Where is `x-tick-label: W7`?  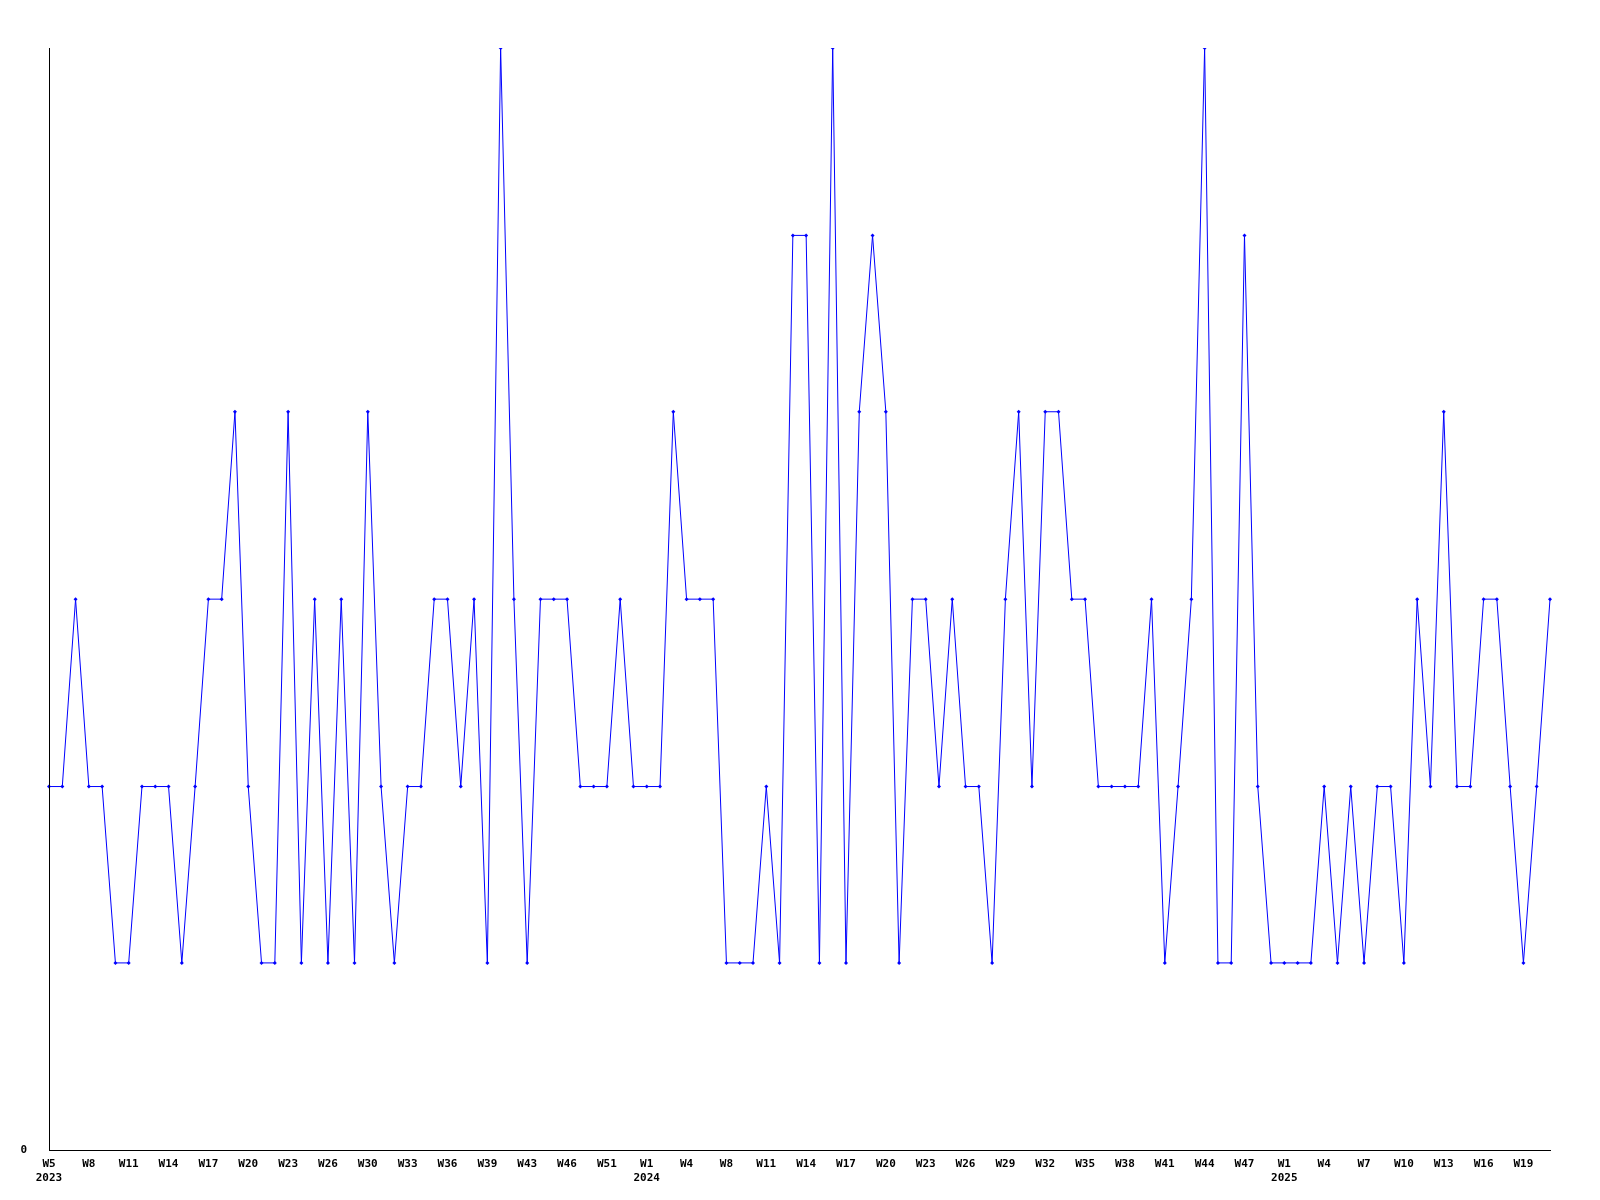 x-tick-label: W7 is located at coordinates (1364, 1163).